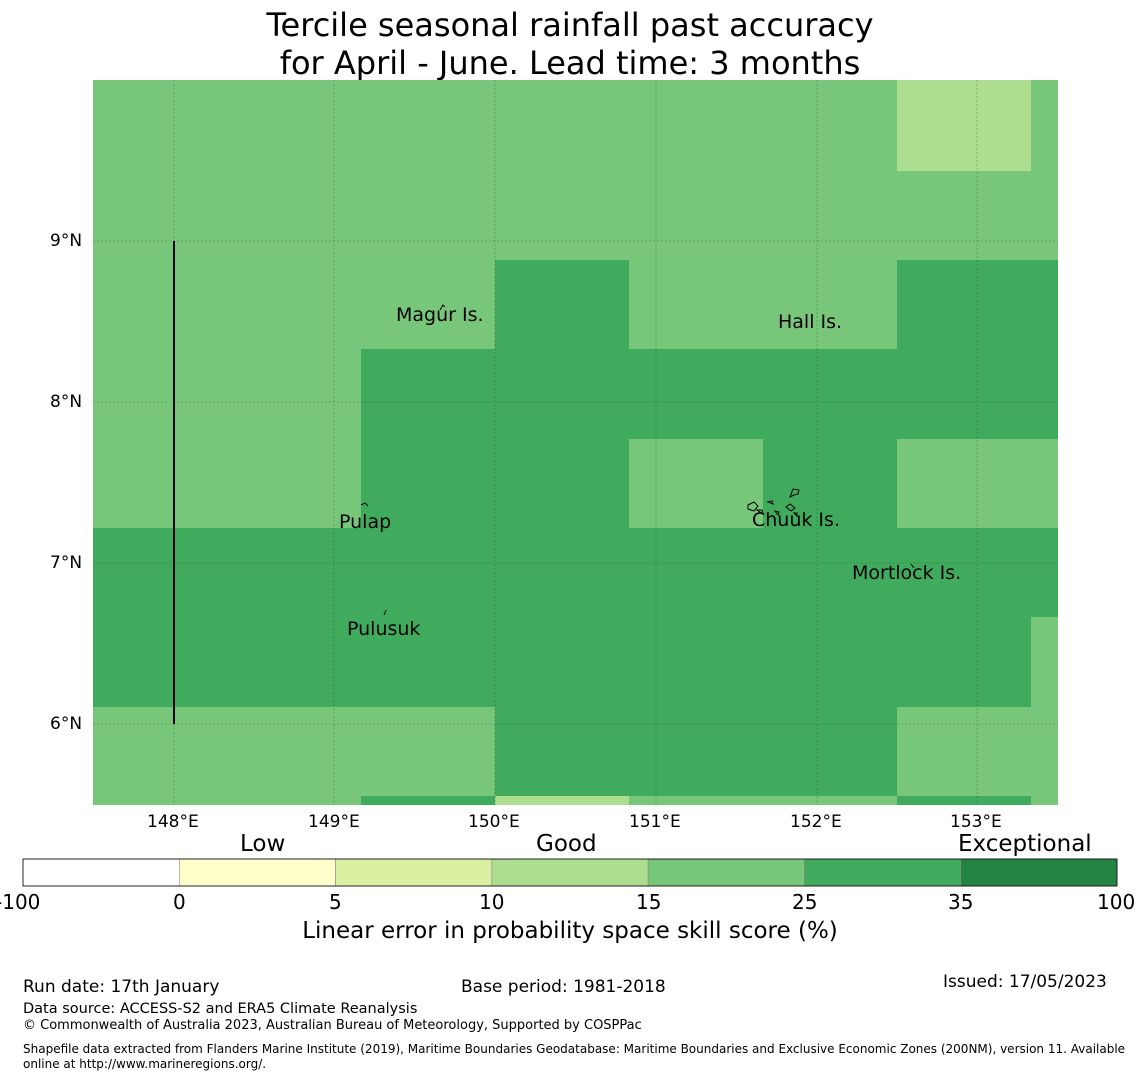 The height and width of the screenshot is (1080, 1140). I want to click on place-label-pulusuk: Pulusuk, so click(384, 629).